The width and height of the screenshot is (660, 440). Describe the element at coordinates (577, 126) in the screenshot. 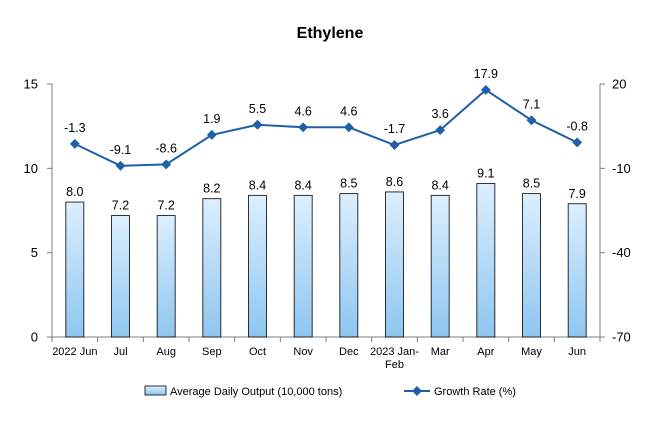

I see `line-data-label: -0.8` at that location.